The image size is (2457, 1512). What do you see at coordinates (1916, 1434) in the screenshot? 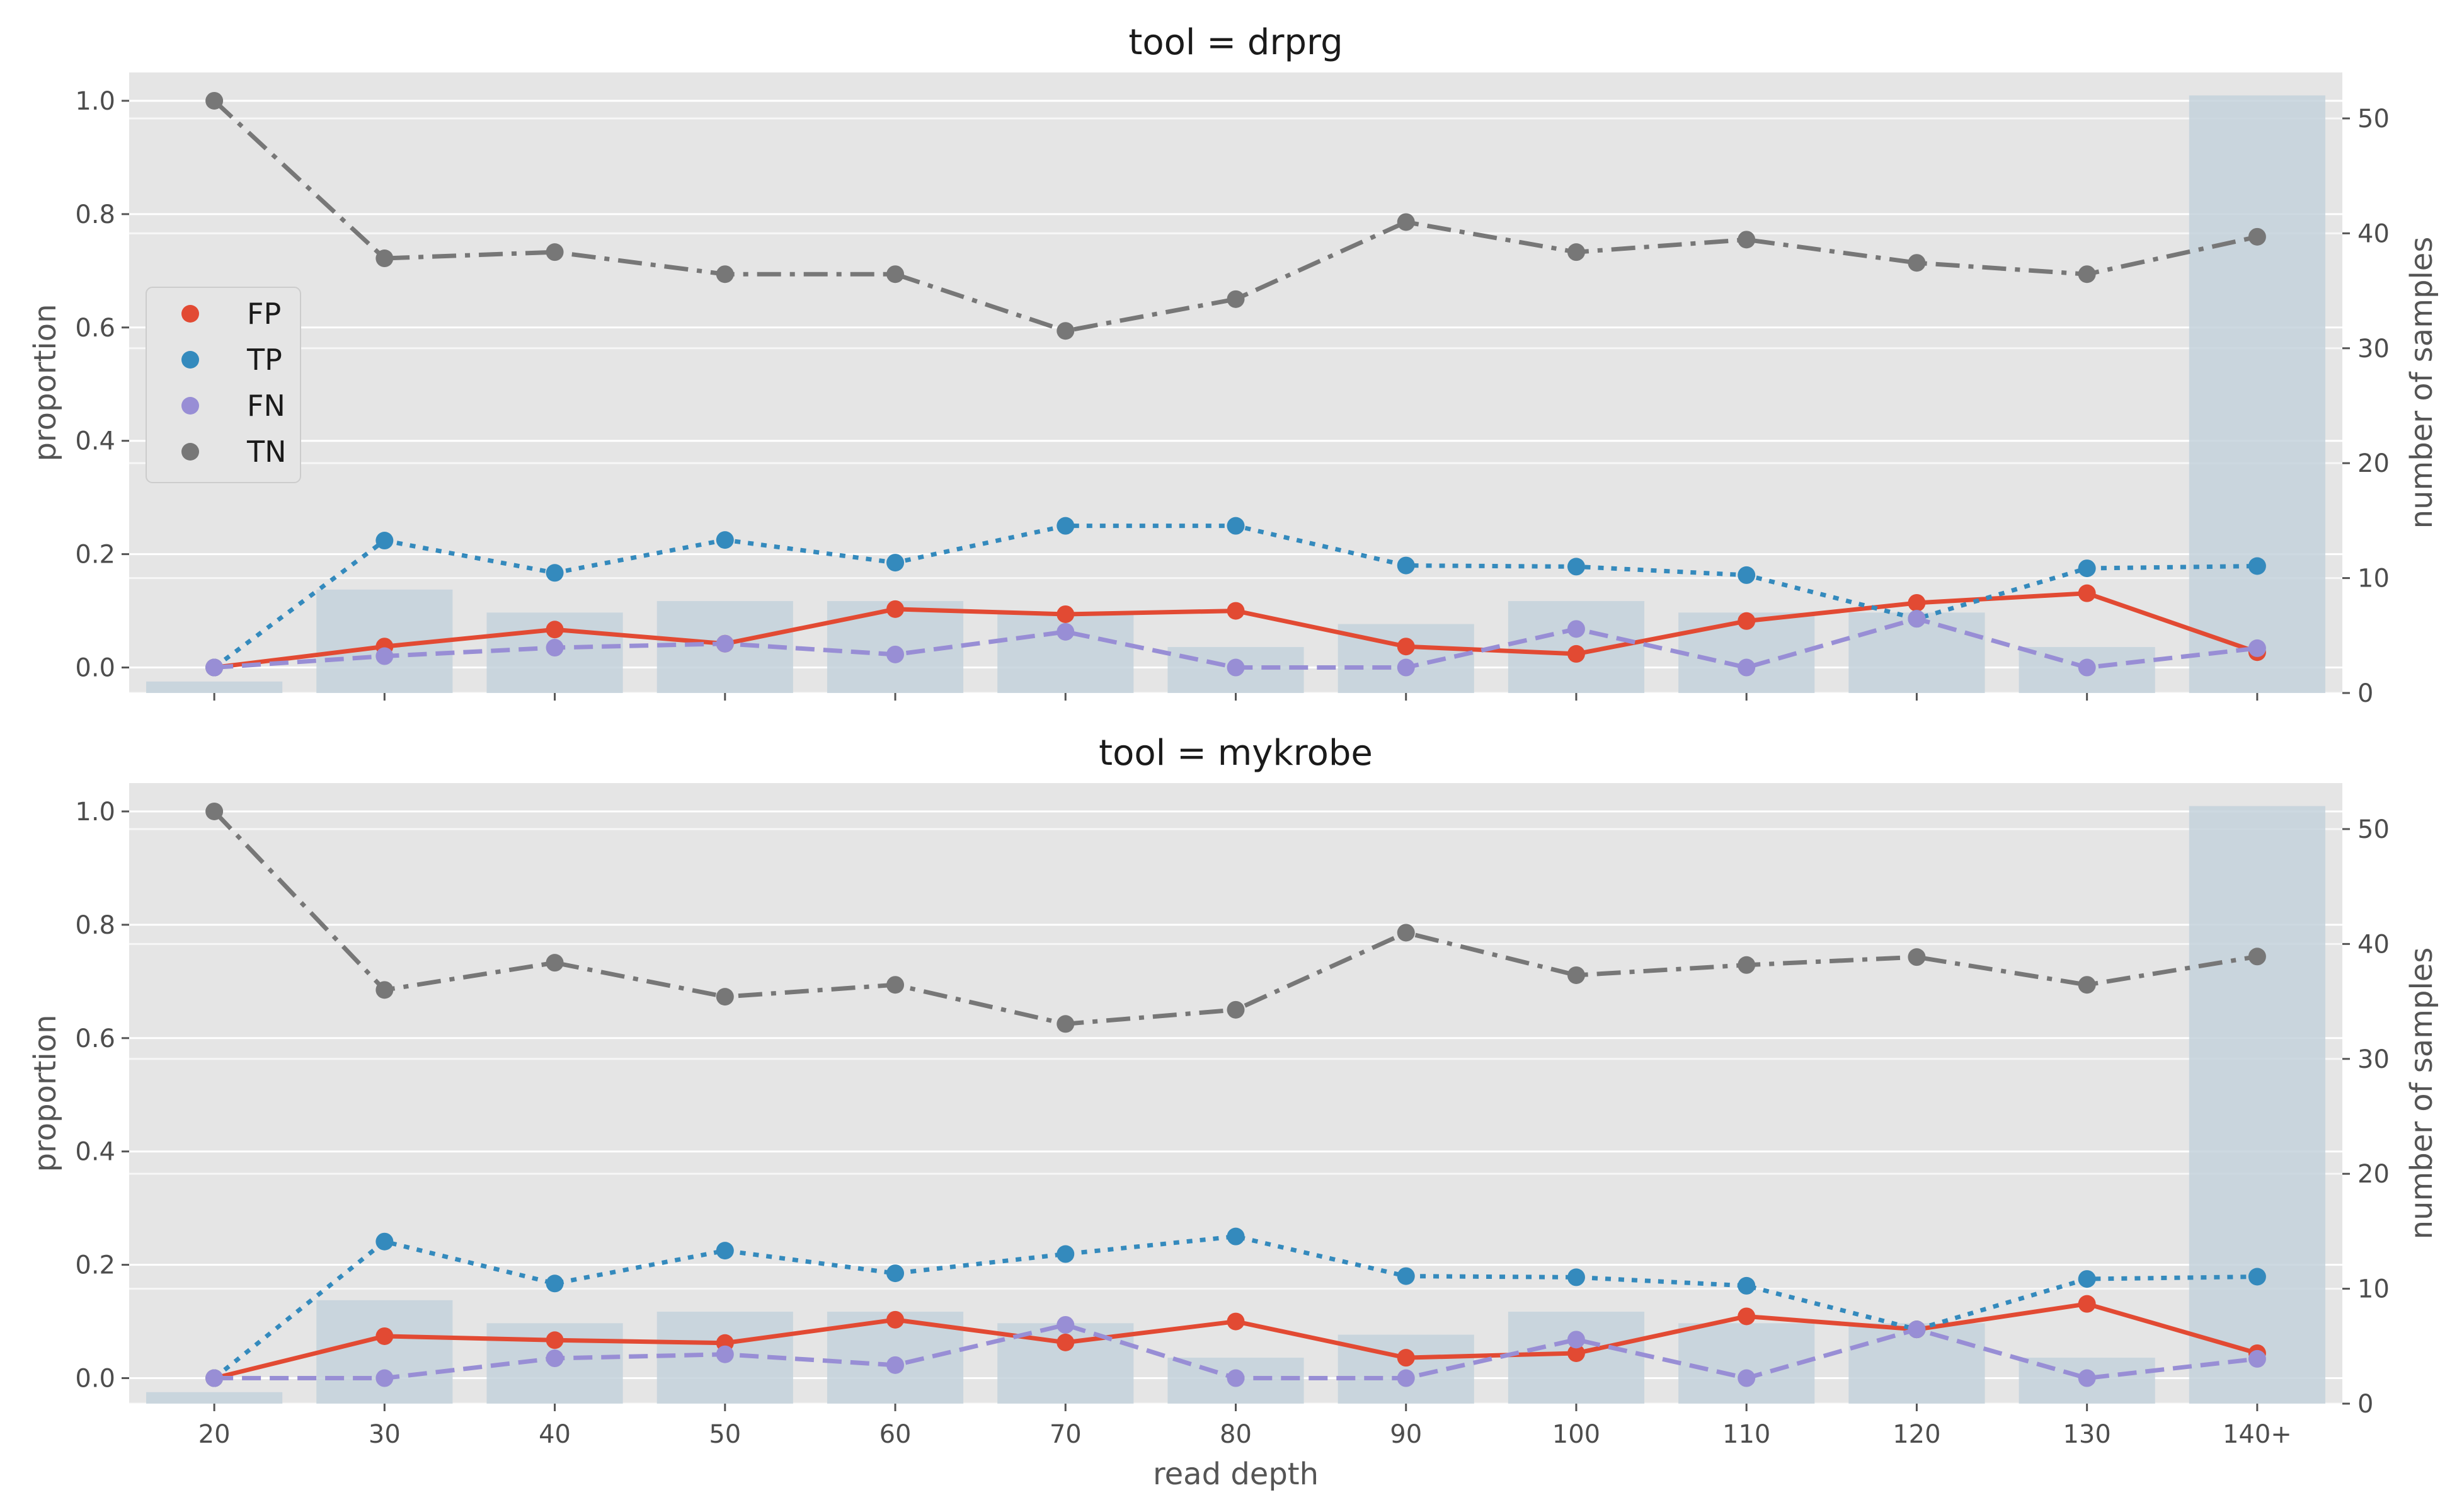
I see `x-tick-label: 120` at bounding box center [1916, 1434].